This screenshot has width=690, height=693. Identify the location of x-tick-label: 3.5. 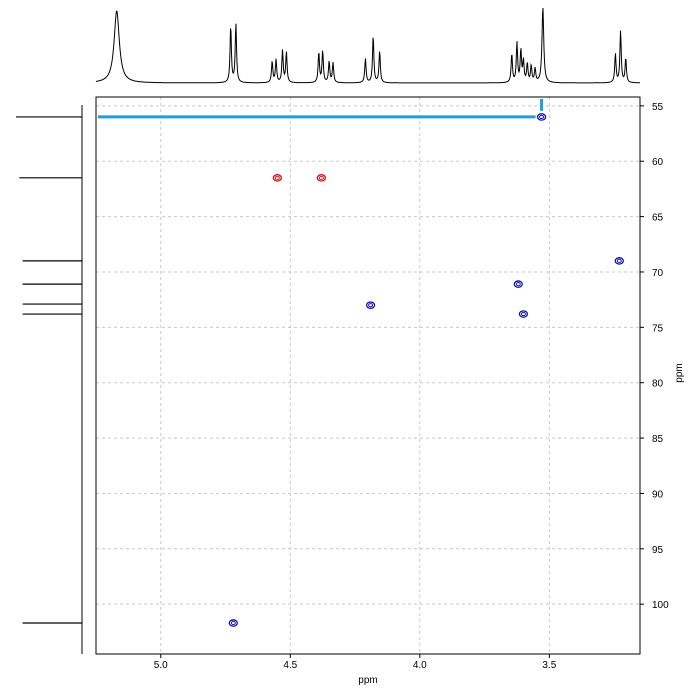
(549, 665).